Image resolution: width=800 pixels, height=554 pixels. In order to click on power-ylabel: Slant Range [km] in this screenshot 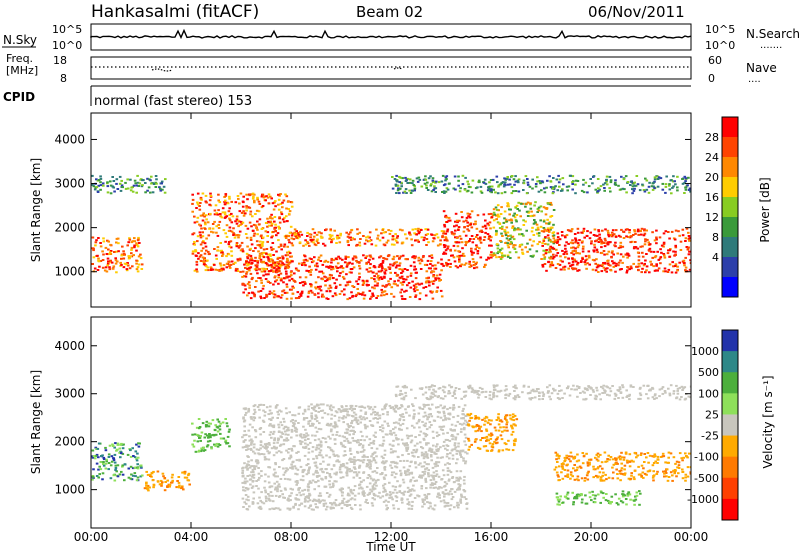, I will do `click(36, 210)`.